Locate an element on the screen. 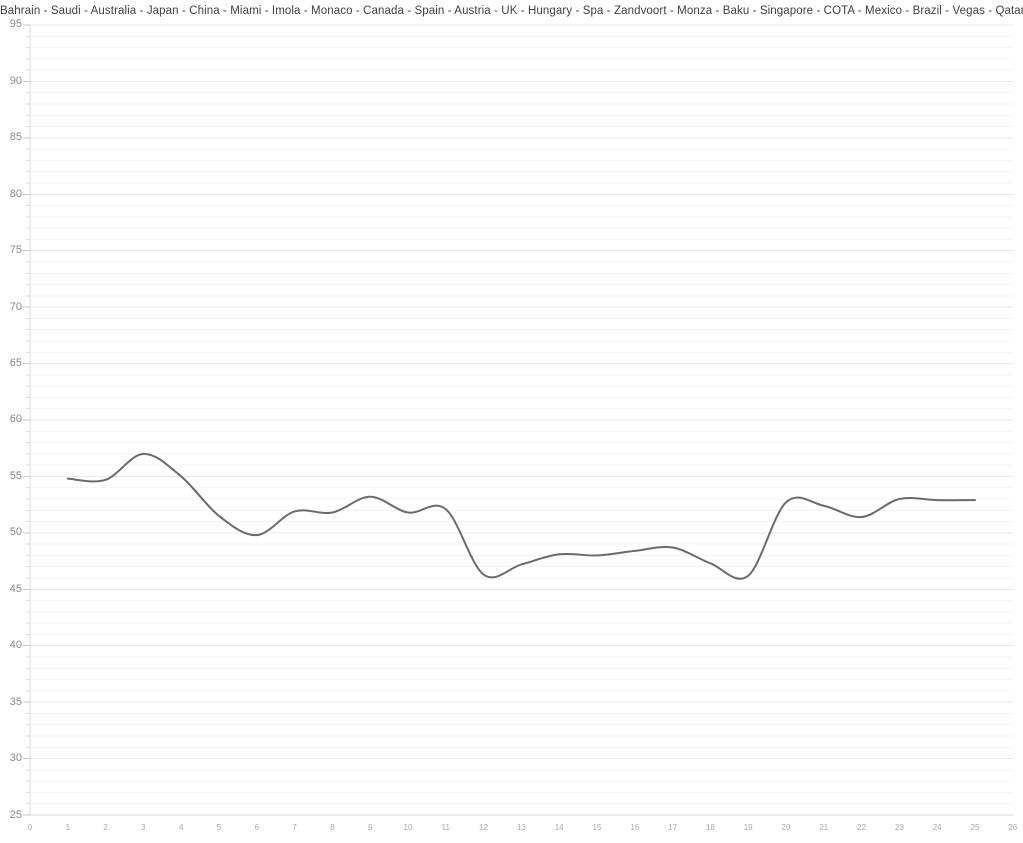 The height and width of the screenshot is (843, 1023). y-tick-label: 80 is located at coordinates (15, 193).